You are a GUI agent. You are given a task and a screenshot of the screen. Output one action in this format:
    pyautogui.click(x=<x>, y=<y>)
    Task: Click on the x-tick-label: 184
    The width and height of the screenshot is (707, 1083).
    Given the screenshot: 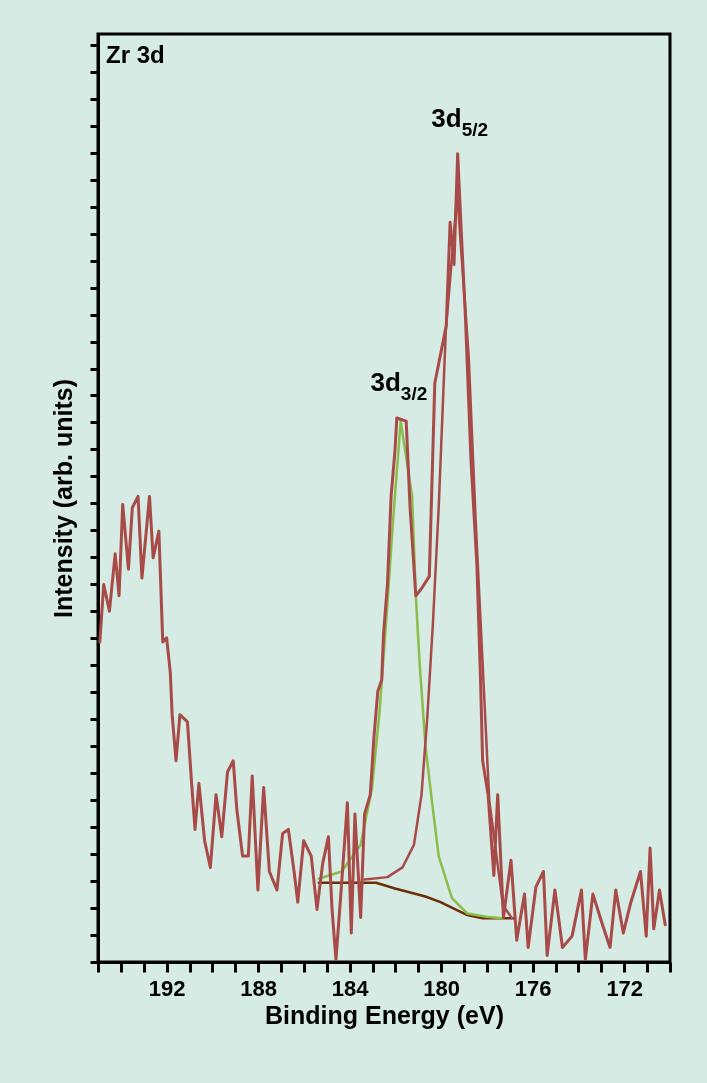 What is the action you would take?
    pyautogui.click(x=350, y=988)
    